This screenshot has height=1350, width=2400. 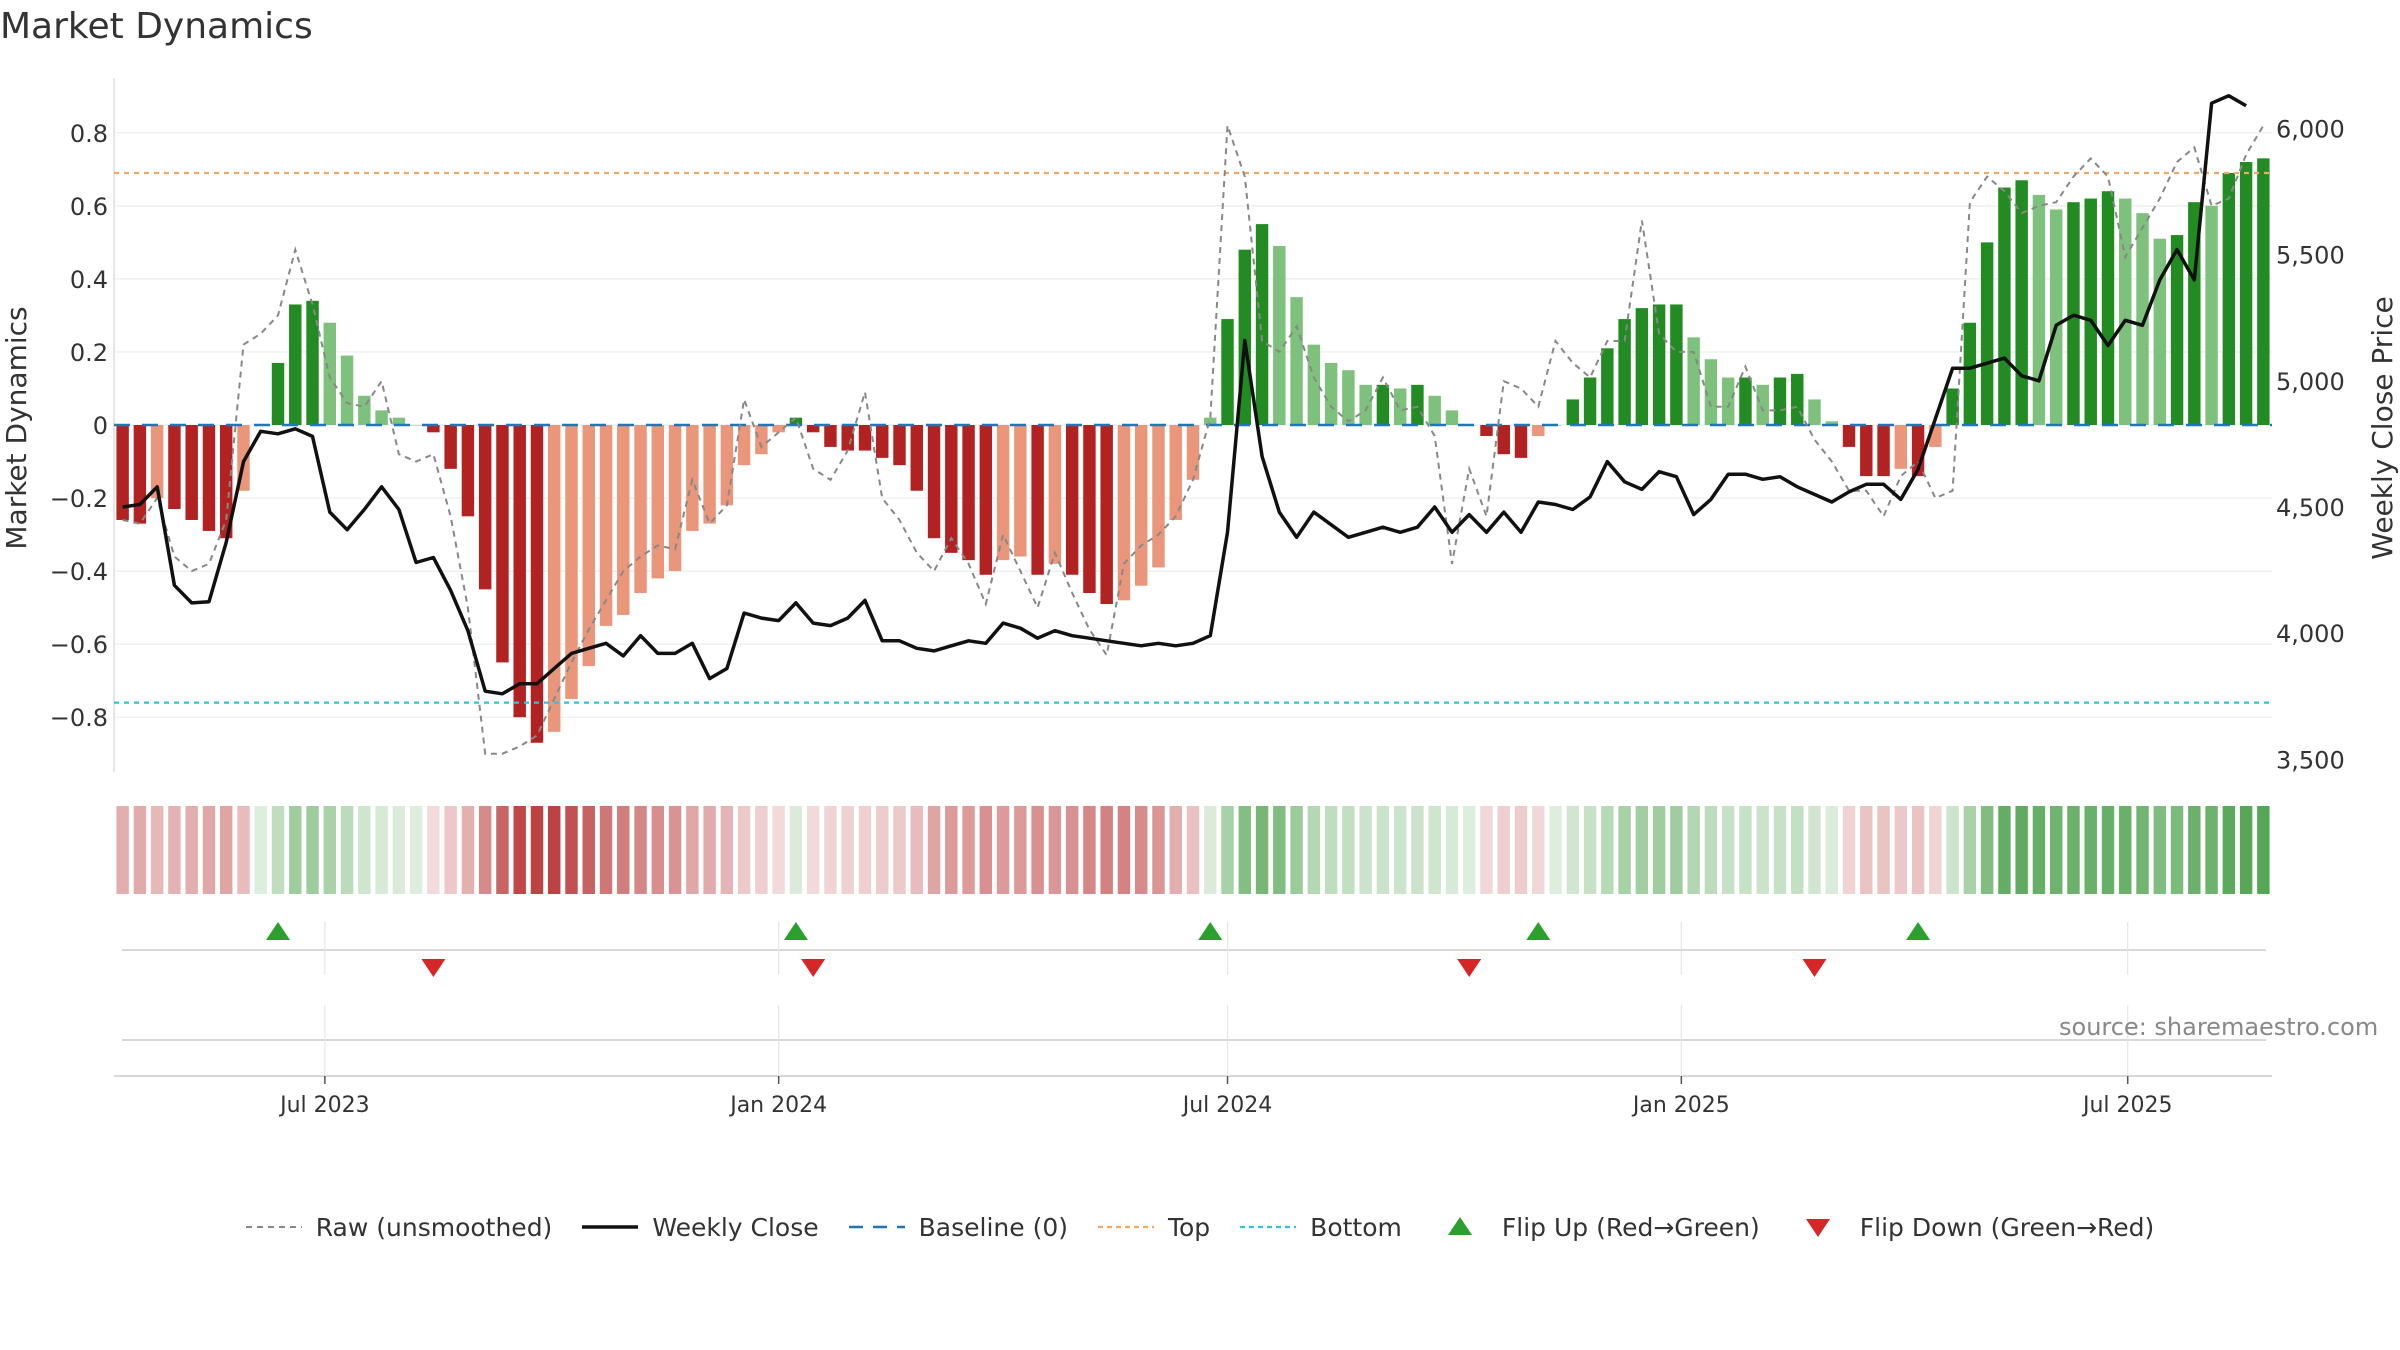 What do you see at coordinates (777, 1105) in the screenshot?
I see `x-tick-label: Jan 2024` at bounding box center [777, 1105].